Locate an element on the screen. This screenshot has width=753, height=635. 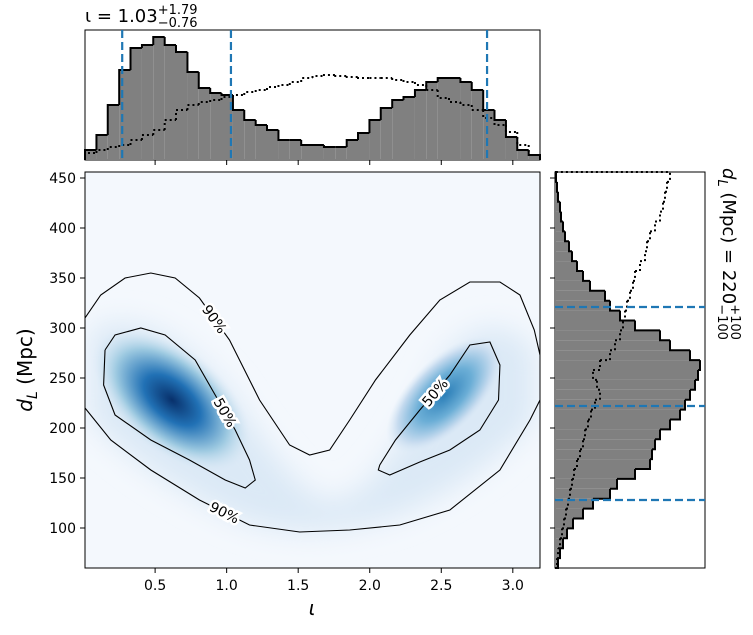
y-tick-label: 150 is located at coordinates (62, 479).